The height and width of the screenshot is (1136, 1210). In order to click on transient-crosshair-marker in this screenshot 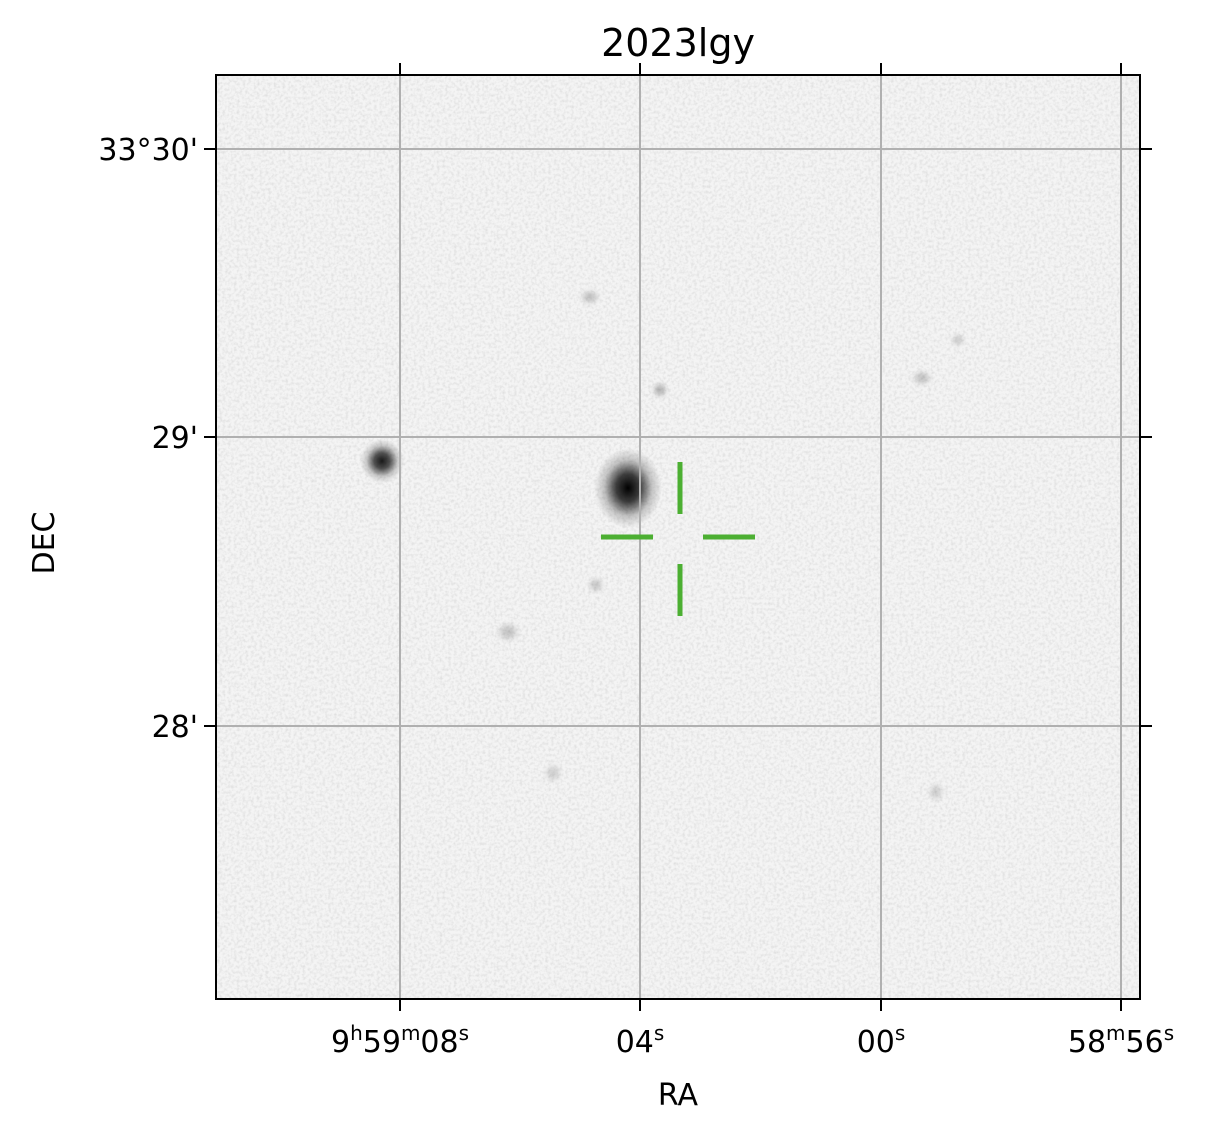, I will do `click(678, 539)`.